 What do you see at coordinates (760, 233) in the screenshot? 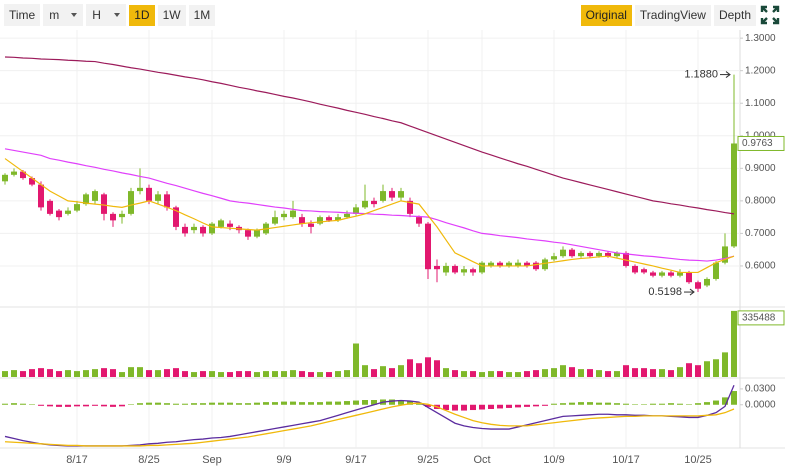
I see `y-tick-label: 0.7000` at bounding box center [760, 233].